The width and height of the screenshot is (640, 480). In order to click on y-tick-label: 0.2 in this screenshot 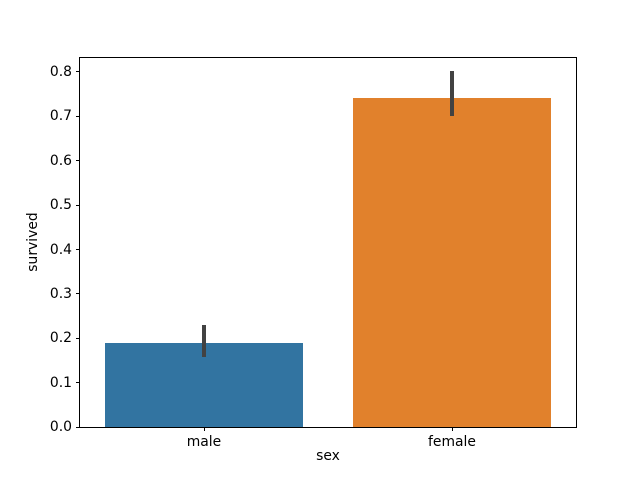, I will do `click(60, 338)`.